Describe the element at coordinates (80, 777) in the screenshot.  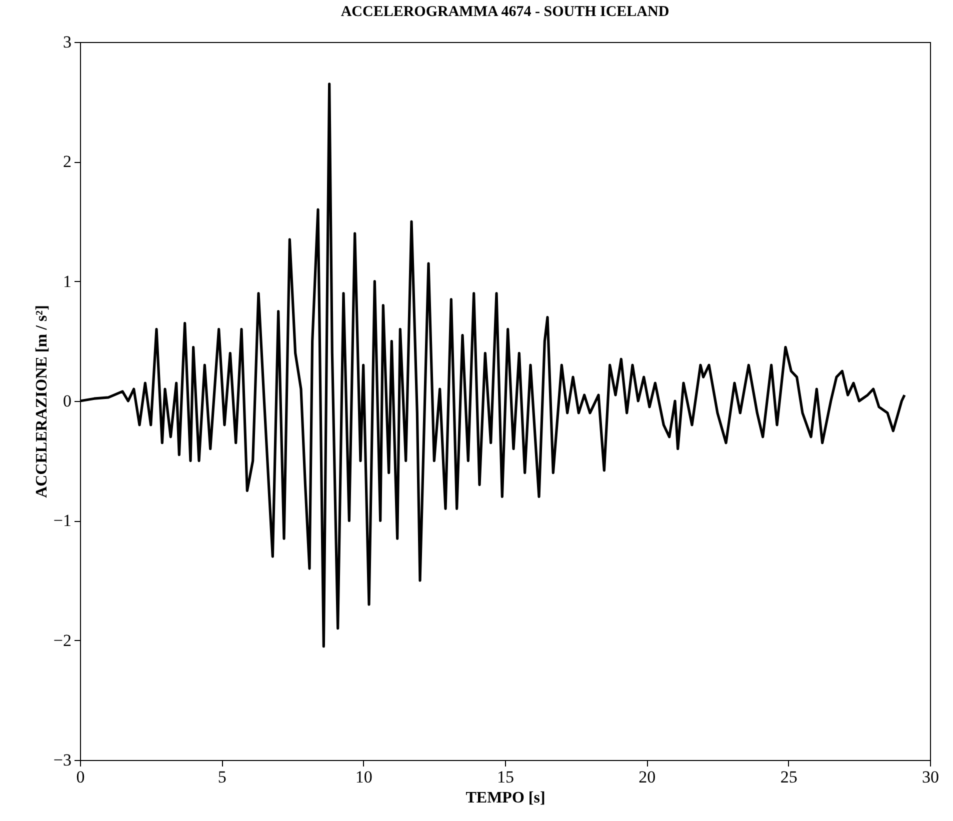
I see `x-tick-label: 0` at that location.